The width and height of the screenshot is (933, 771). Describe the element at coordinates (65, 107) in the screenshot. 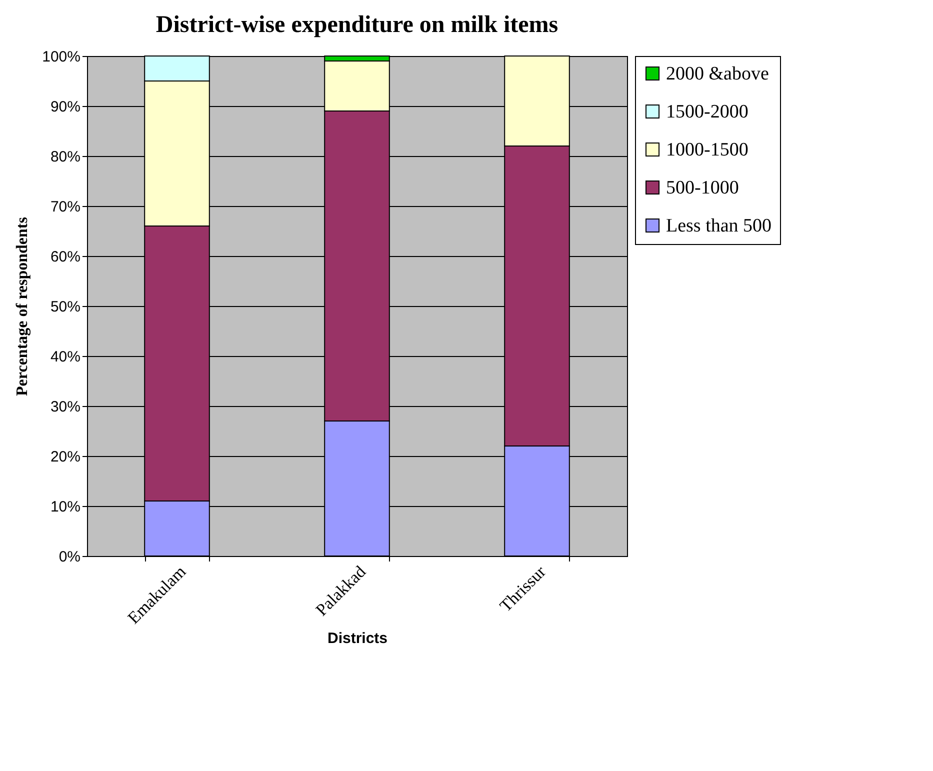

I see `y-tick-label: 90%` at that location.